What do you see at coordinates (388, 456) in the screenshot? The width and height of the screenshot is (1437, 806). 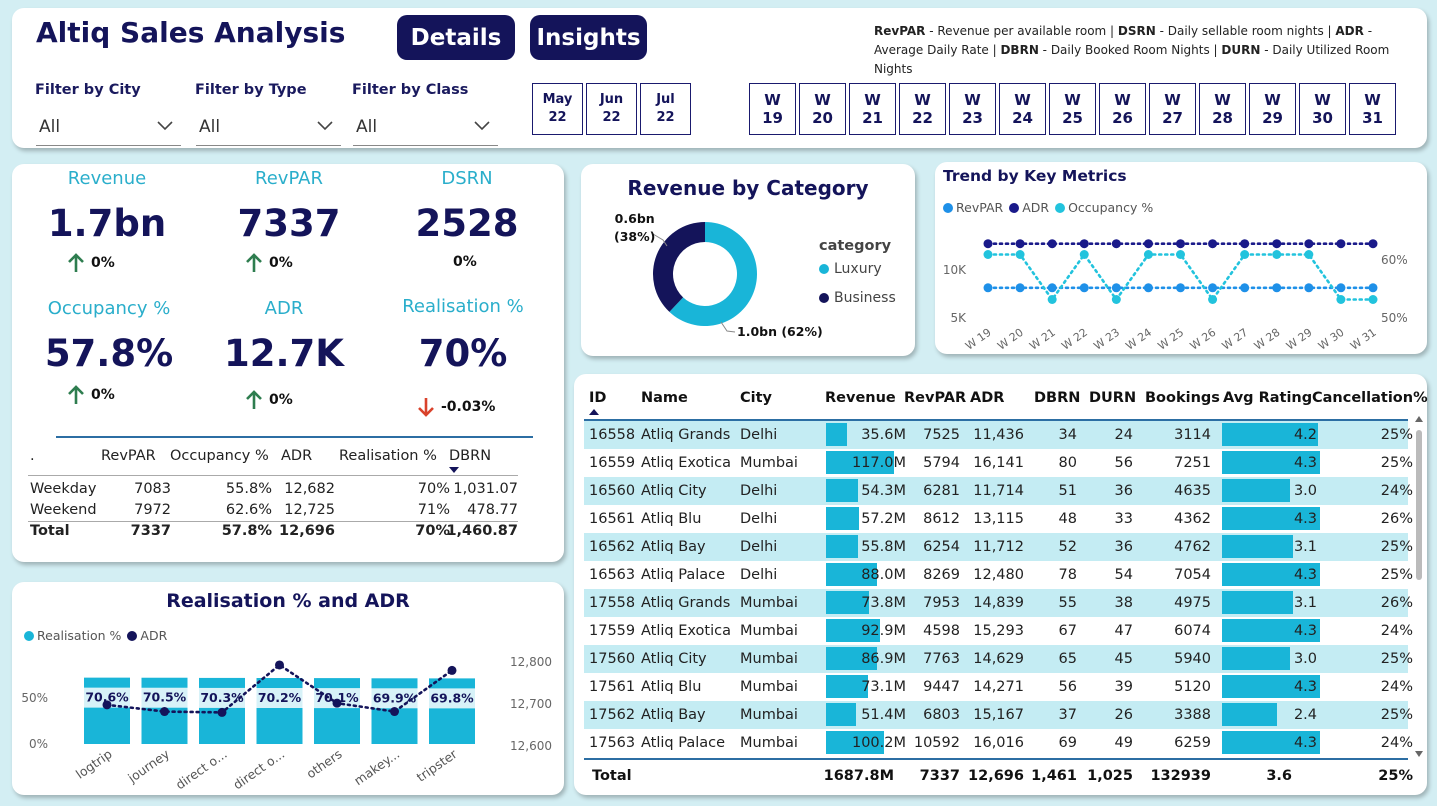 I see `day-table-header-cell: Realisation %` at bounding box center [388, 456].